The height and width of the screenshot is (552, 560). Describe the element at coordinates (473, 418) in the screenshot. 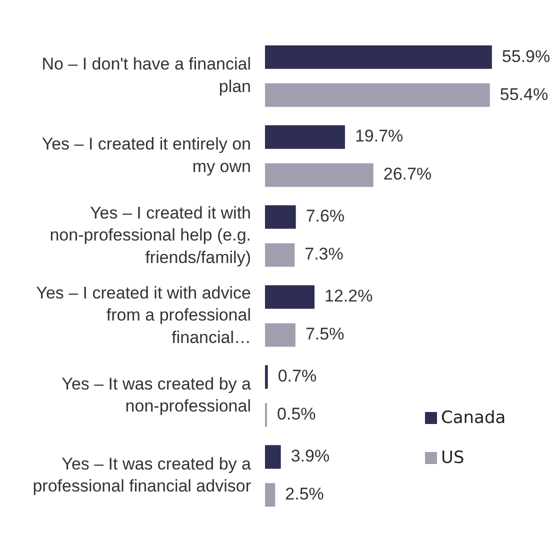

I see `legend-label: Canada` at that location.